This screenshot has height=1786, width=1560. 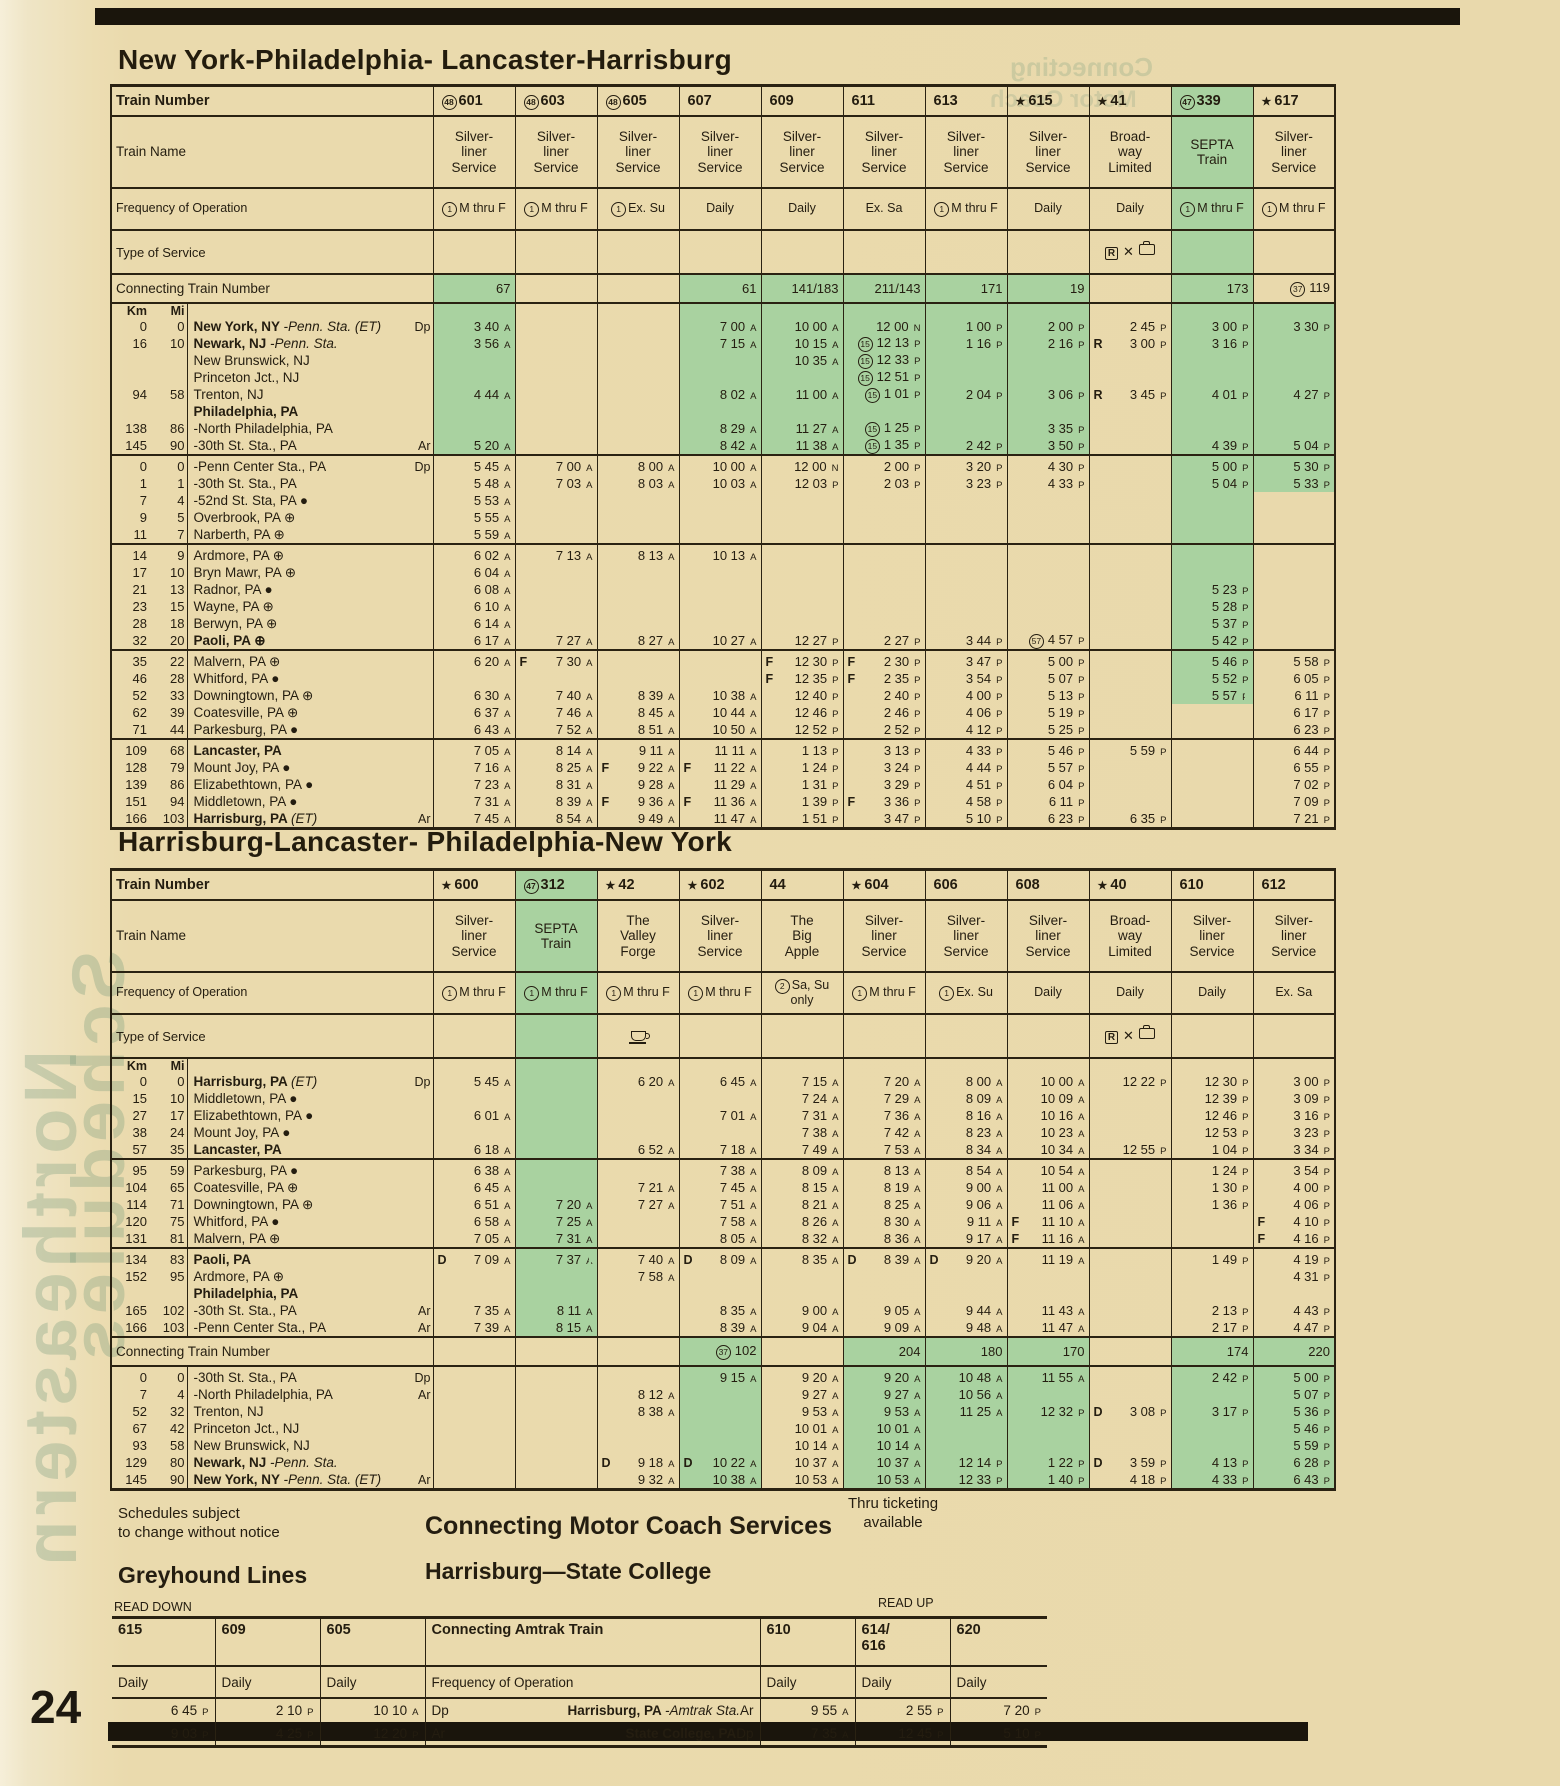 I want to click on time-value: 3 30, so click(x=1306, y=326).